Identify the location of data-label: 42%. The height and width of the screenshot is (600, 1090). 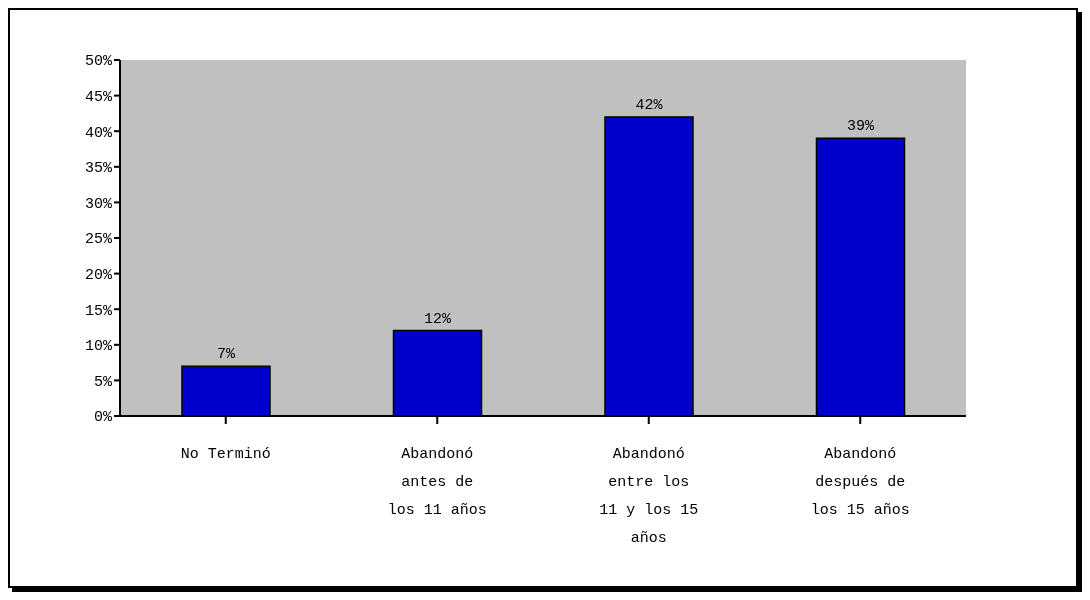
(649, 105).